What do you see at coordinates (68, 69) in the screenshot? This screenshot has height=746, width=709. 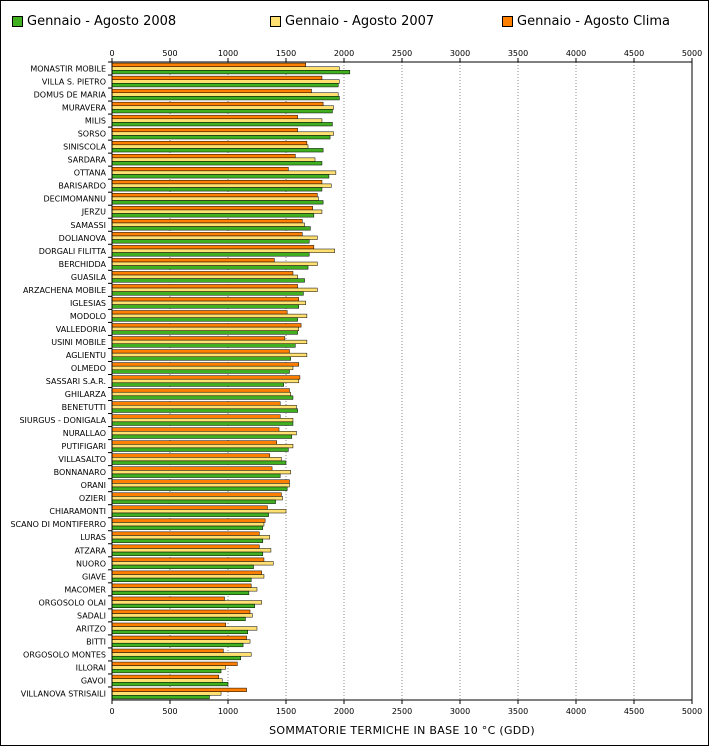 I see `category-label: MONASTIR MOBILE` at bounding box center [68, 69].